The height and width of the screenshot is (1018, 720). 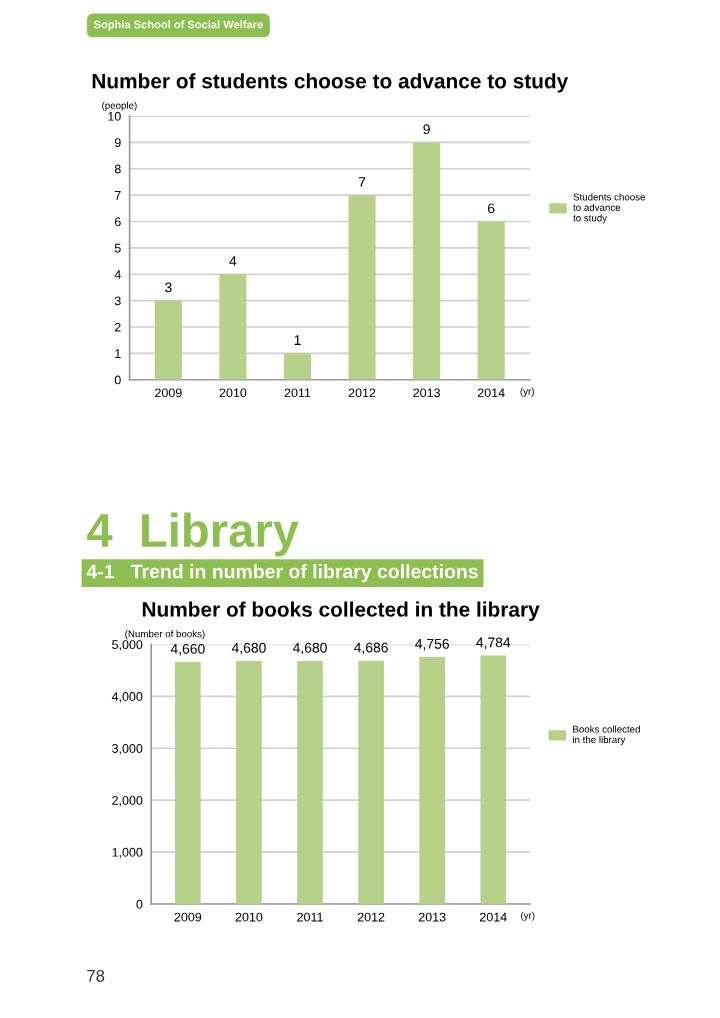 What do you see at coordinates (96, 975) in the screenshot?
I see `text: 78` at bounding box center [96, 975].